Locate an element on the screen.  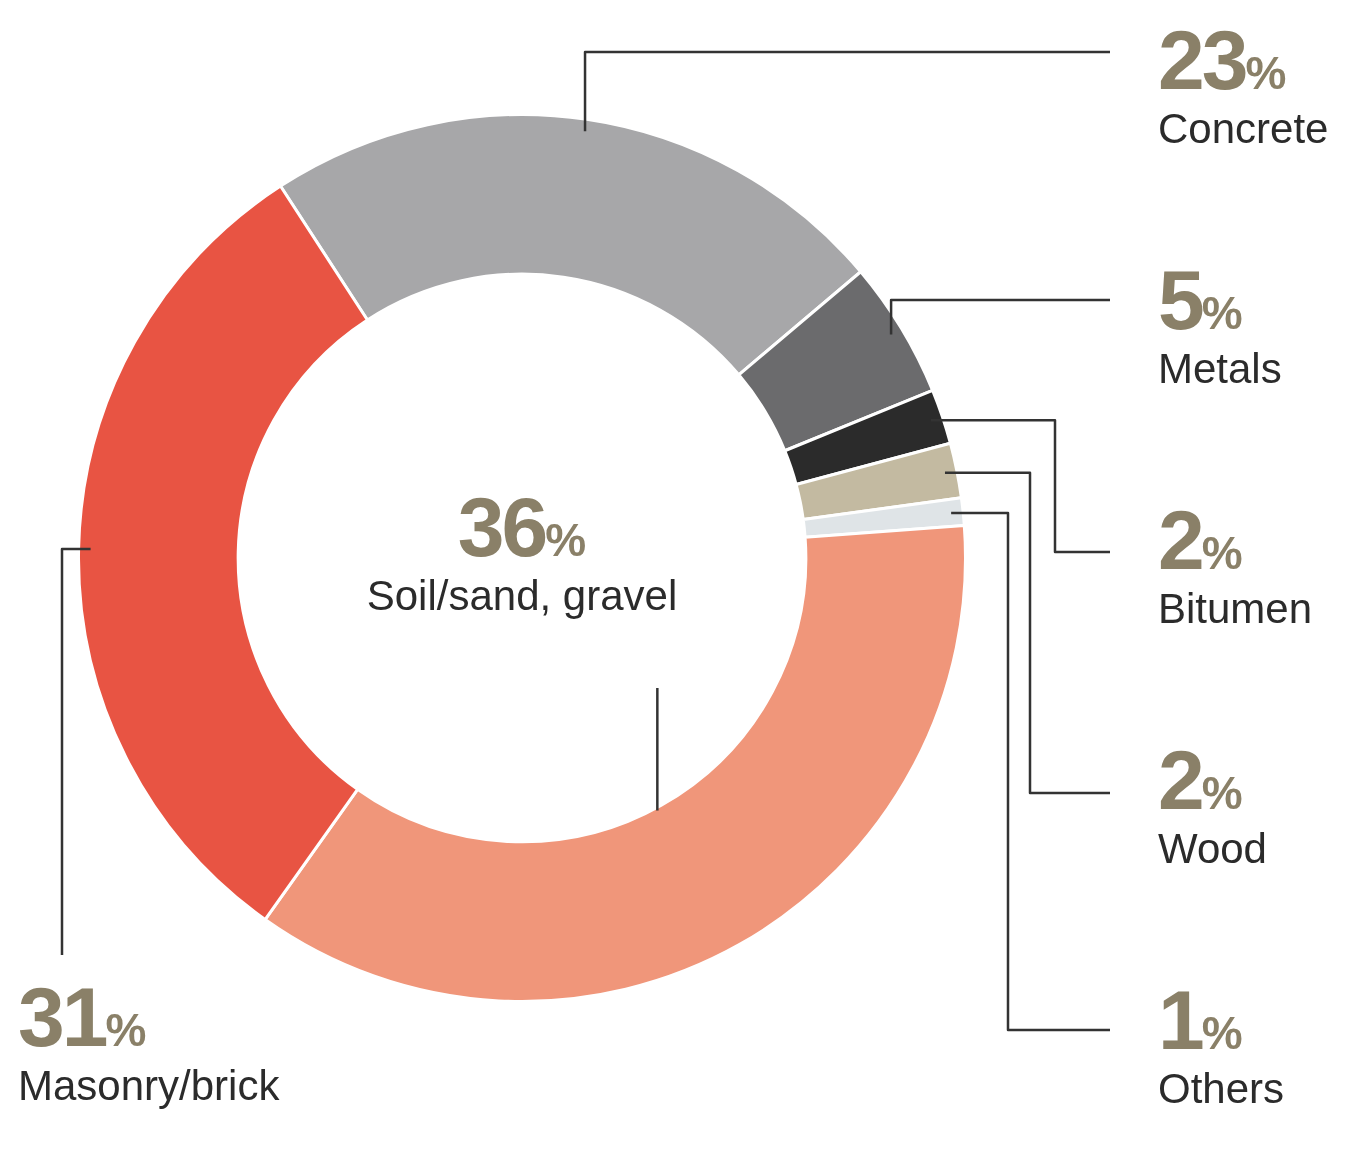
slice-label: Others is located at coordinates (1221, 1088).